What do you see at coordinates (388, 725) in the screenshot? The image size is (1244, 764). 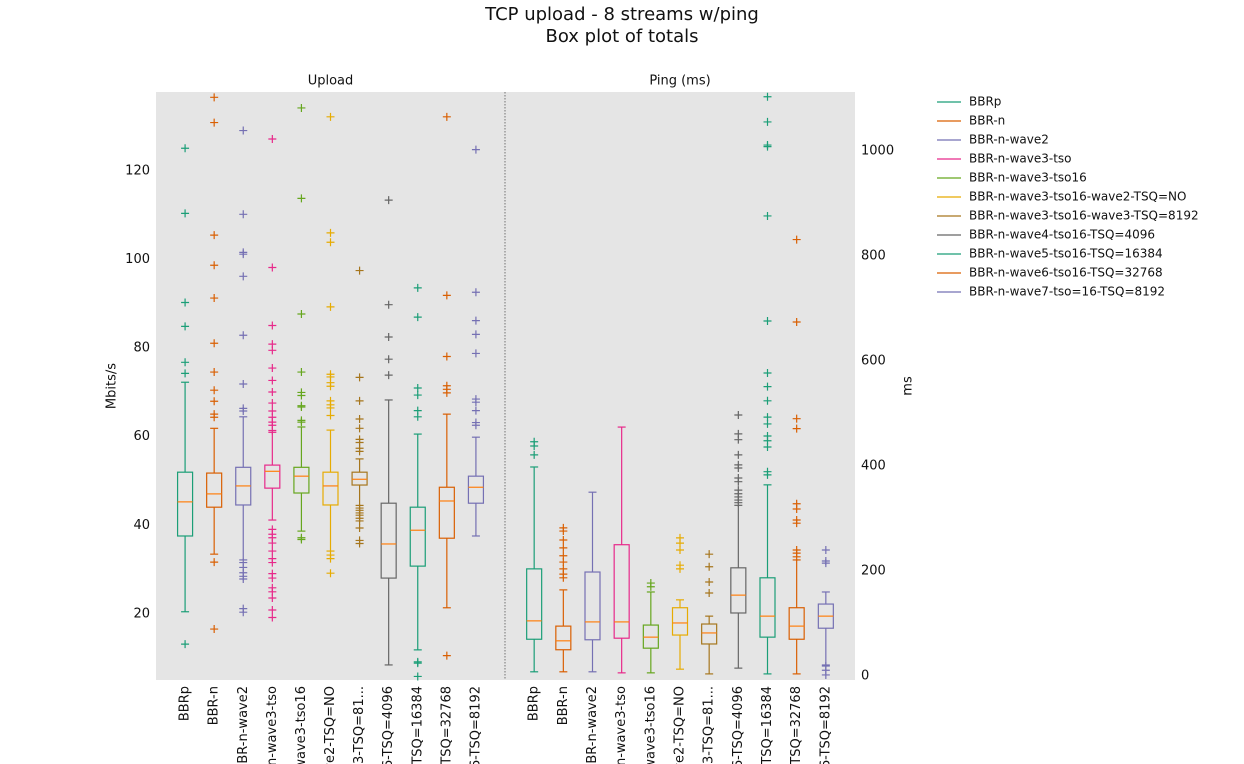 I see `x-tick-label: BBR-n-wave4-tso16-TSQ=4096` at bounding box center [388, 725].